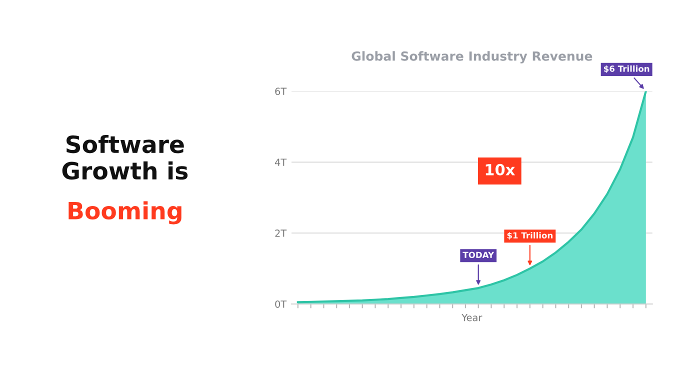  Describe the element at coordinates (501, 170) in the screenshot. I see `annotation: 10x` at that location.